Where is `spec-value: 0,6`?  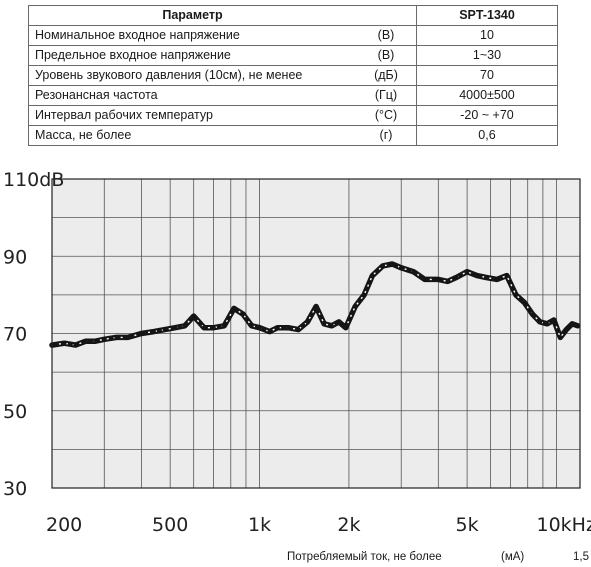
spec-value: 0,6 is located at coordinates (487, 135).